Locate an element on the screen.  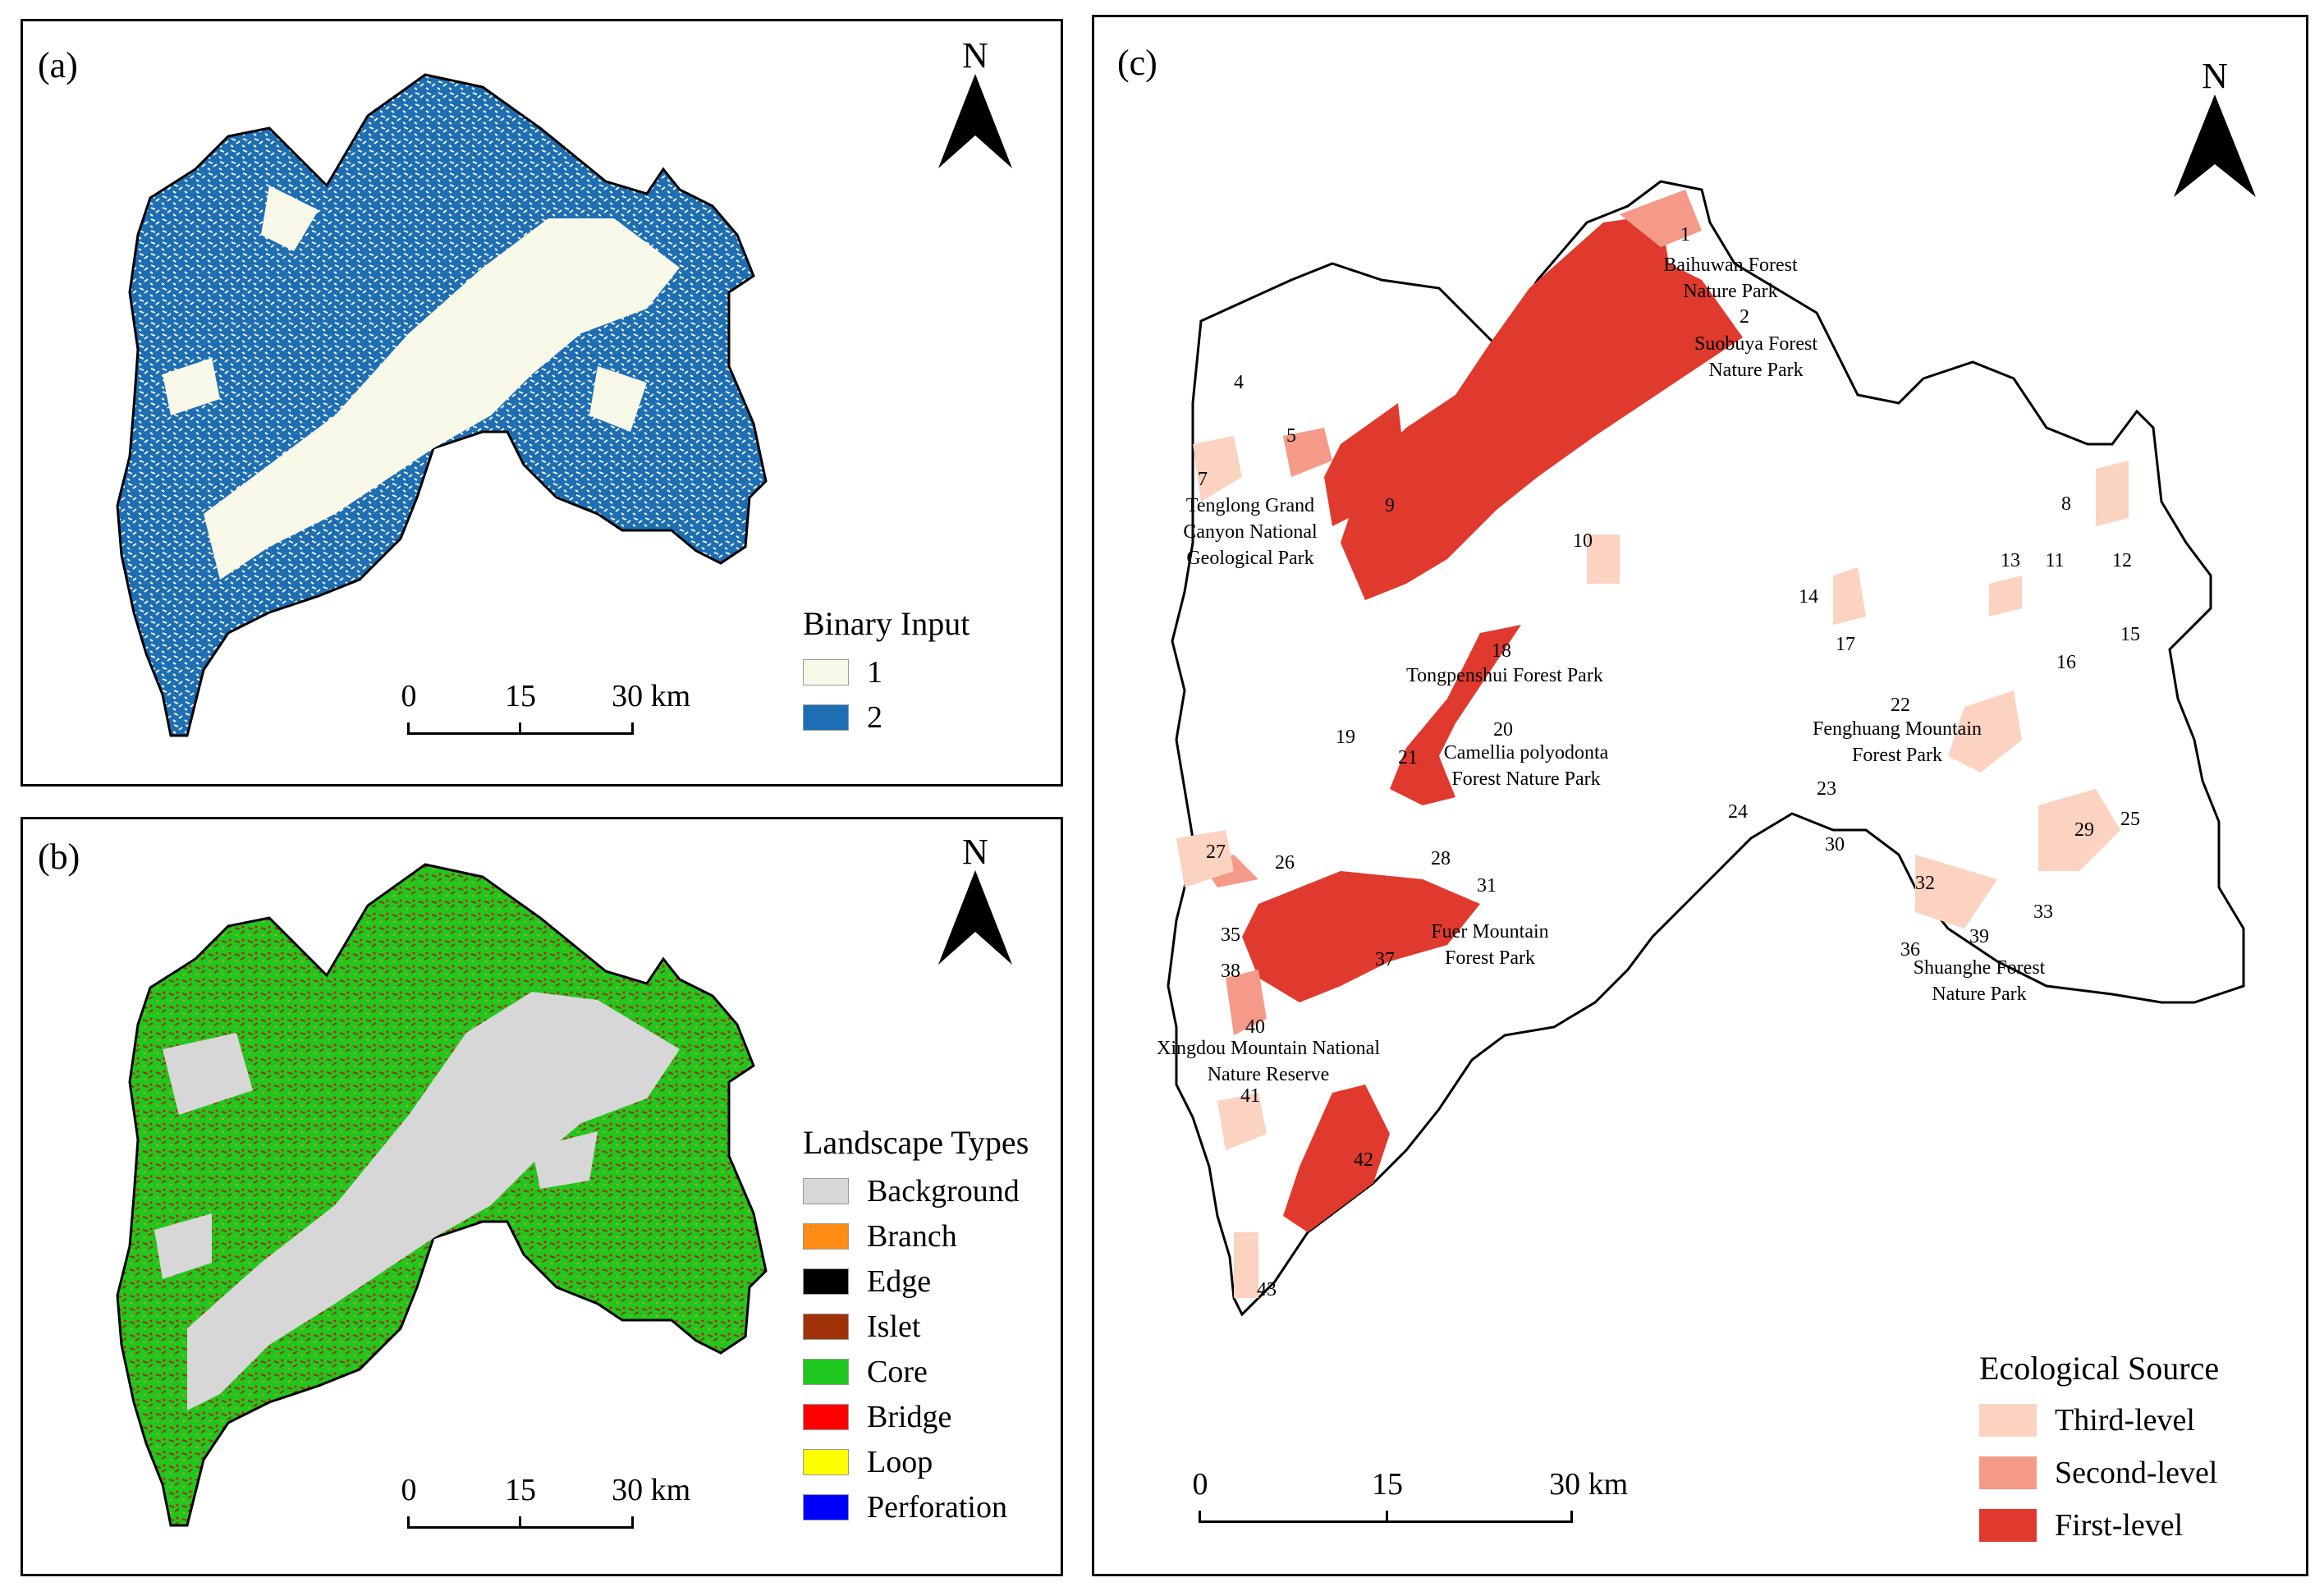
scale-bar-b: 0 15 30 km is located at coordinates (545, 1505).